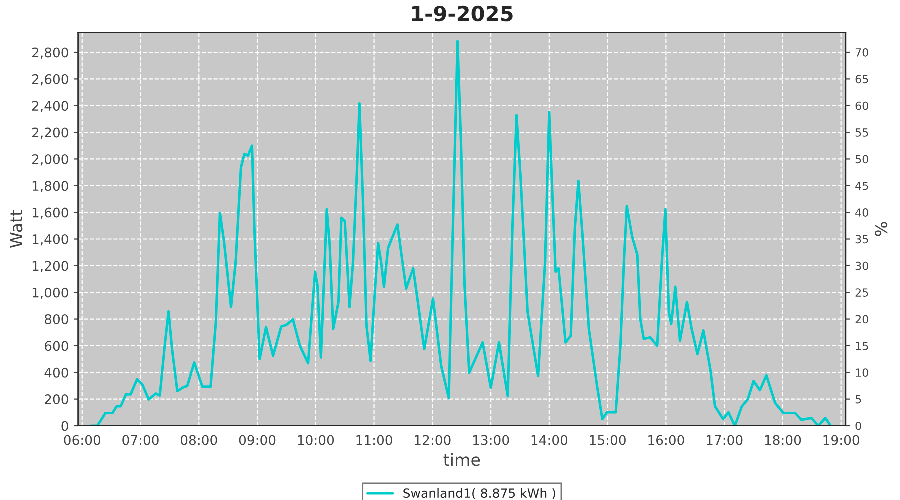 Image resolution: width=900 pixels, height=500 pixels. I want to click on x-axis-title: time, so click(462, 459).